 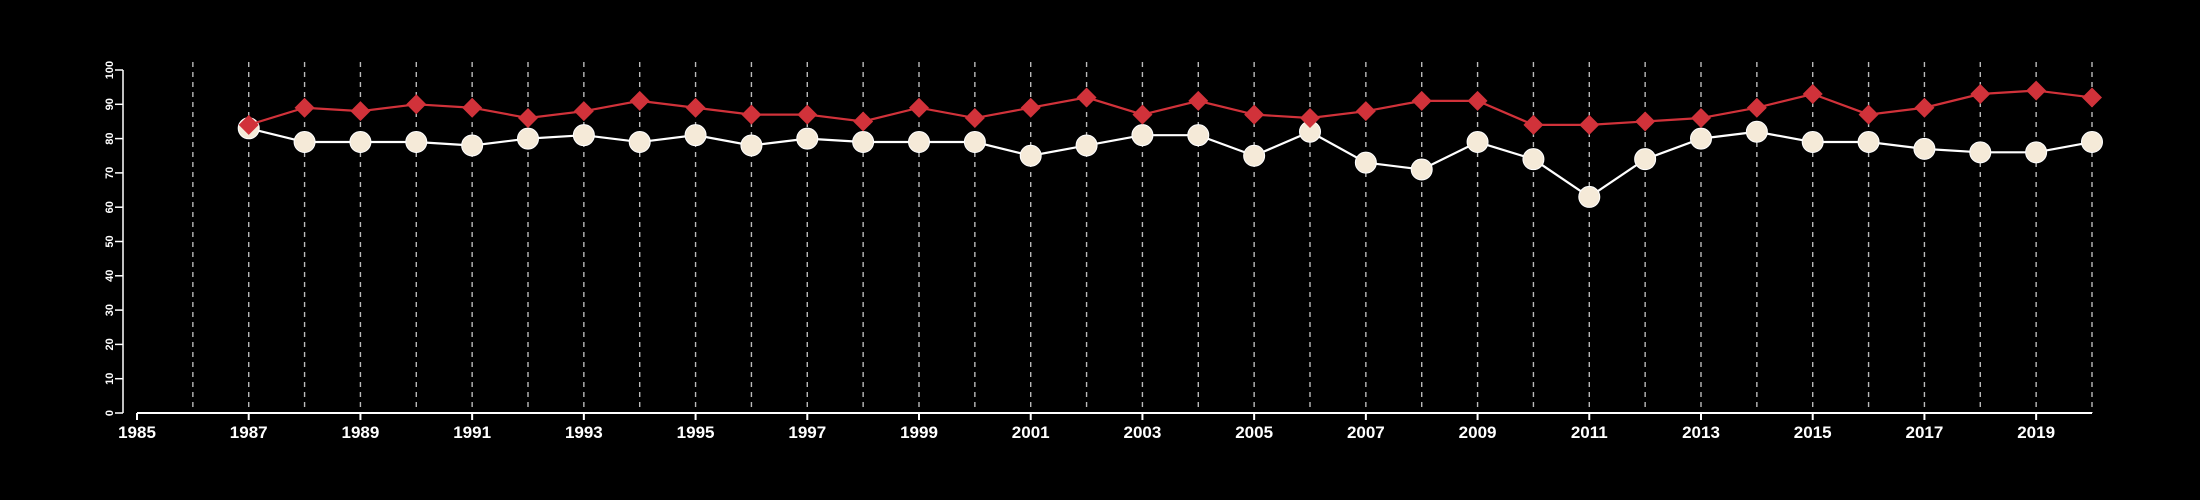 What do you see at coordinates (1868, 142) in the screenshot?
I see `series-2-point-2016` at bounding box center [1868, 142].